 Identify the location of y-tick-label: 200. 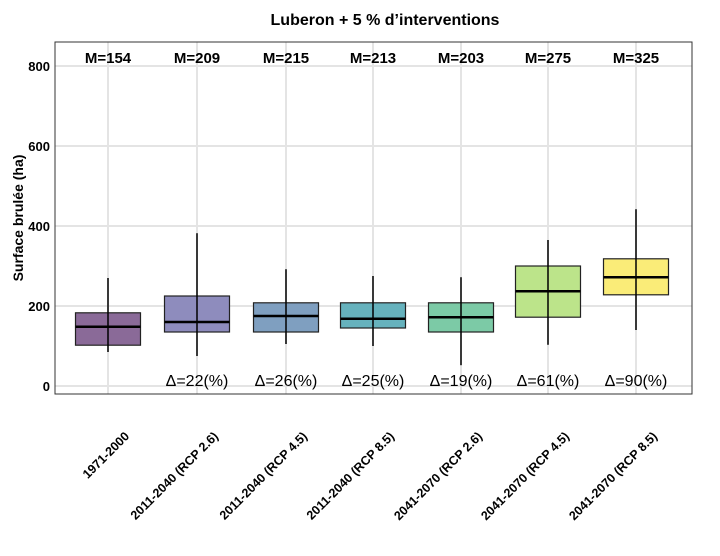
(39, 306).